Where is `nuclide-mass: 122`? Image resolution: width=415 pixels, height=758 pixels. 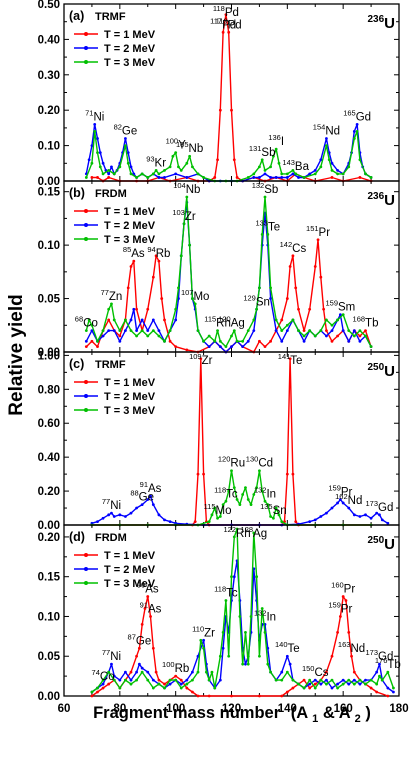 nuclide-mass: 122 is located at coordinates (229, 529).